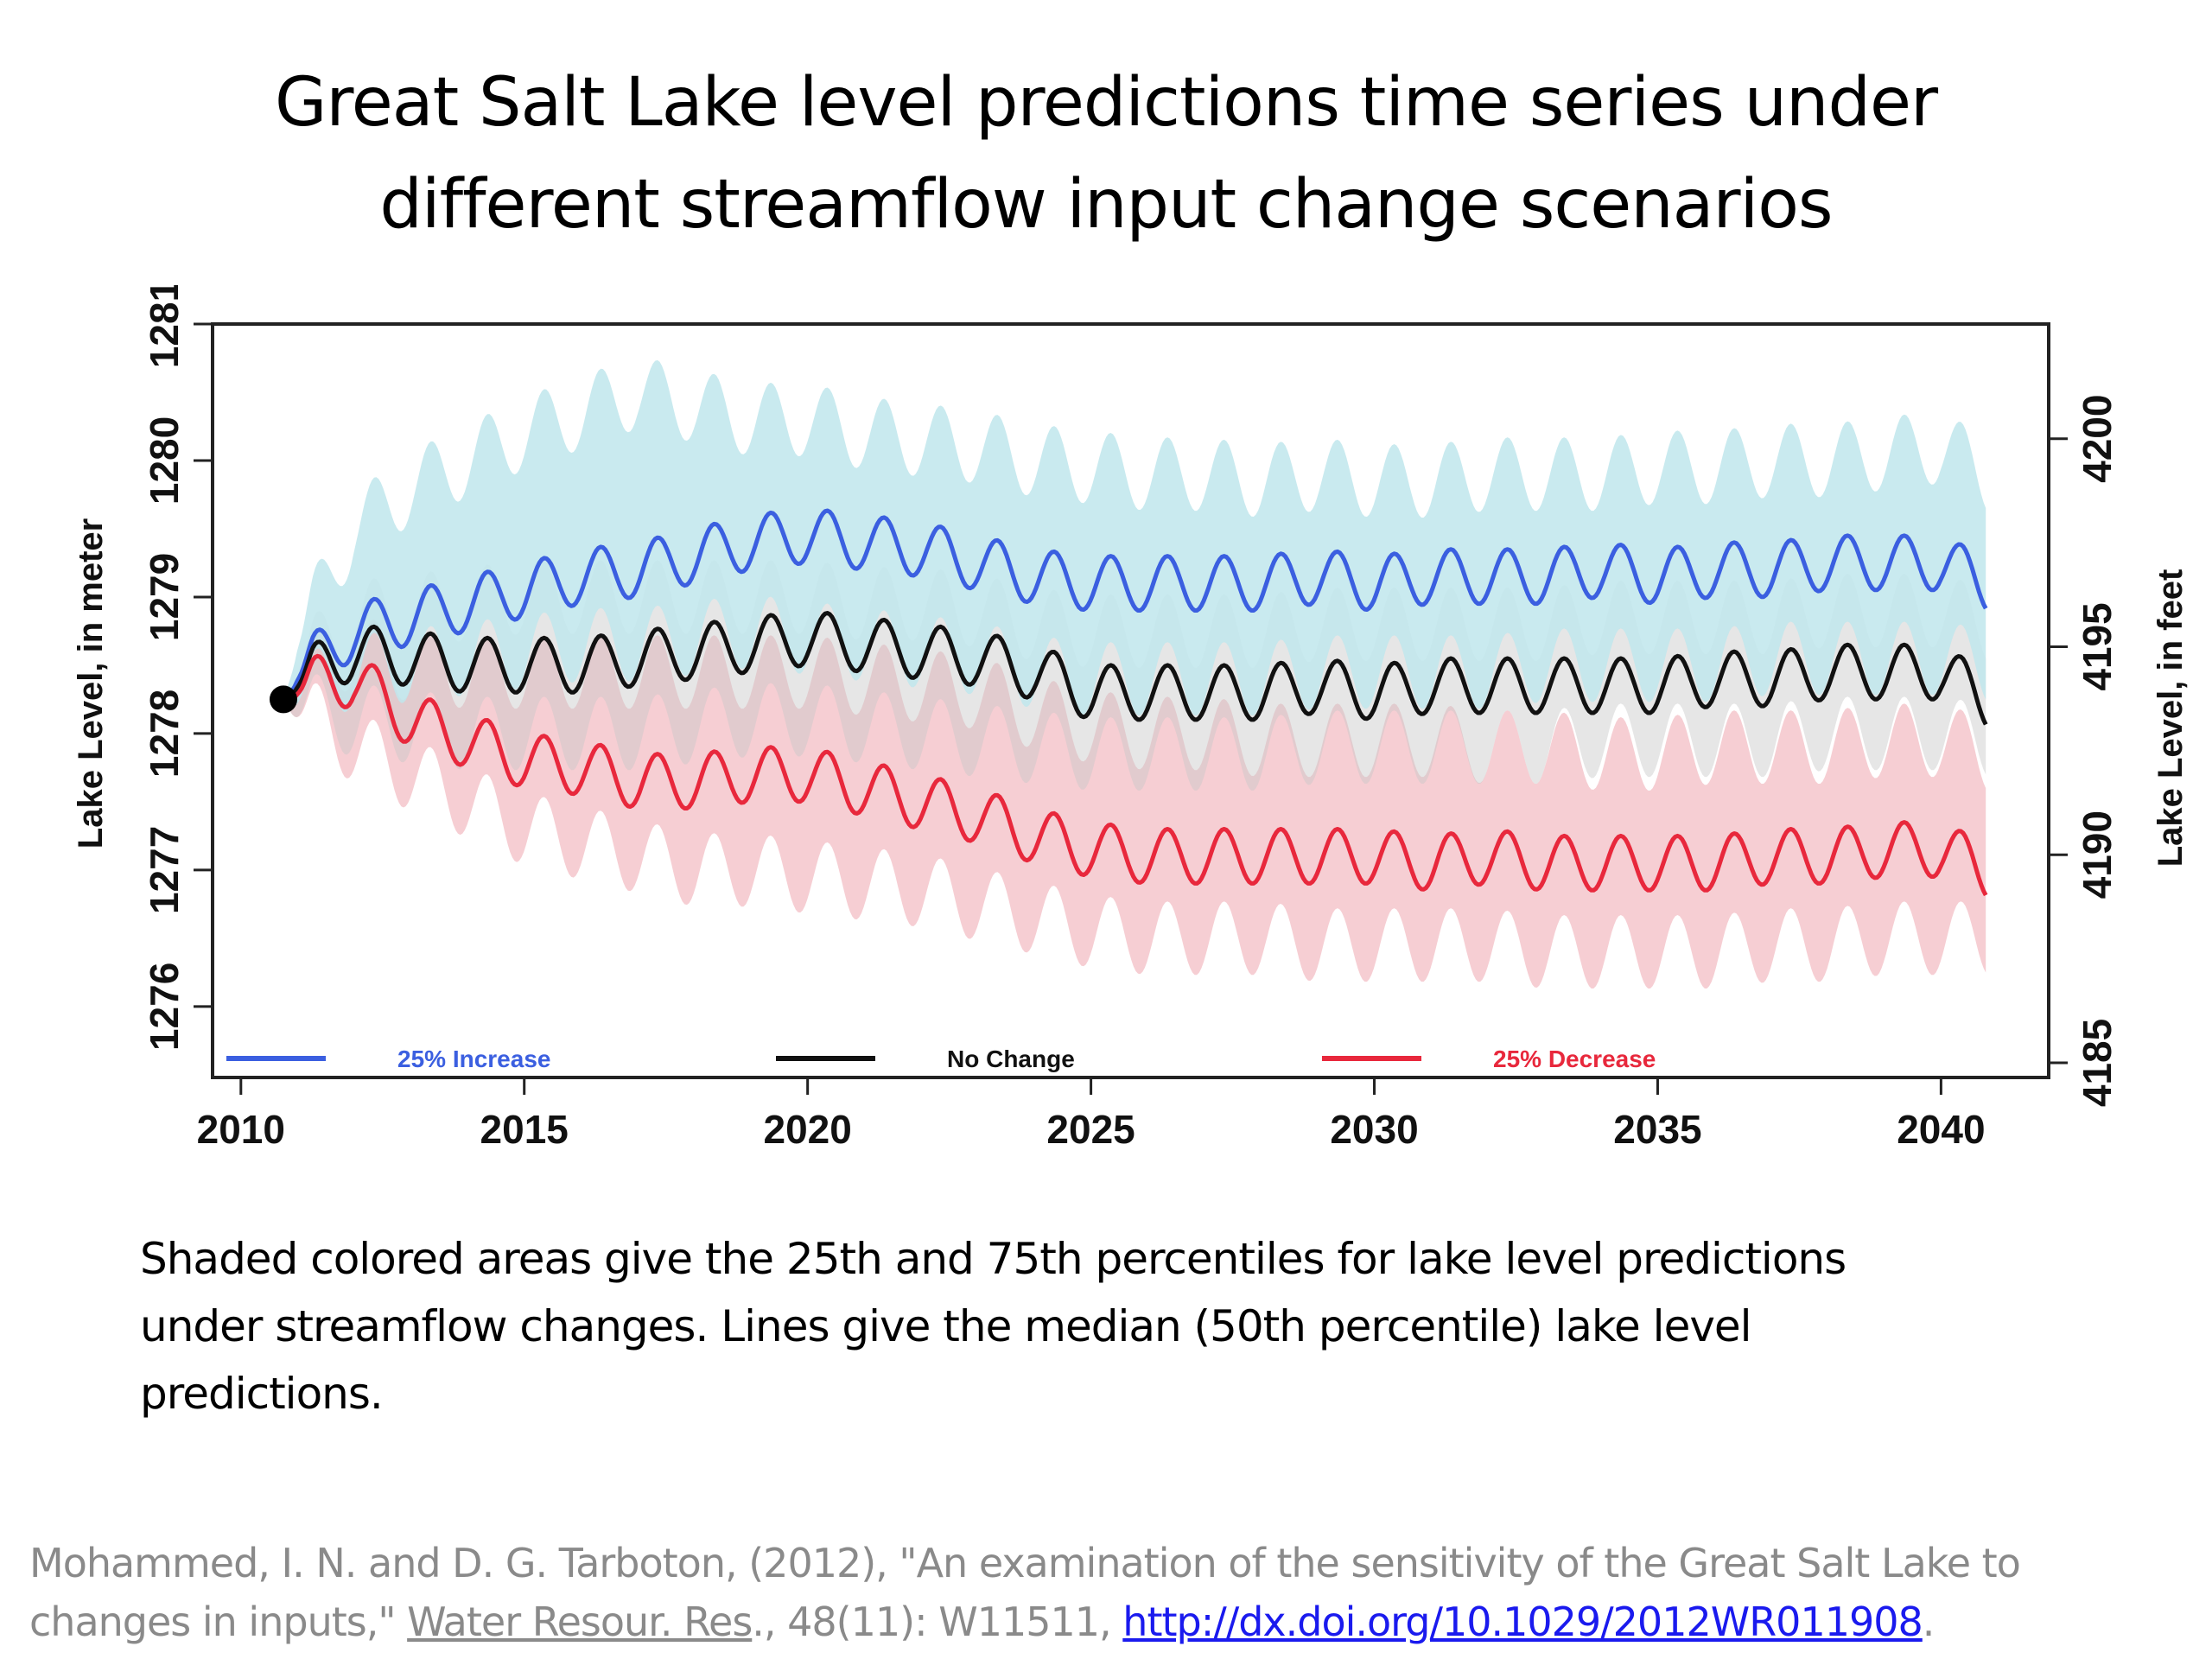  I want to click on y-tick-label: 1278, so click(164, 734).